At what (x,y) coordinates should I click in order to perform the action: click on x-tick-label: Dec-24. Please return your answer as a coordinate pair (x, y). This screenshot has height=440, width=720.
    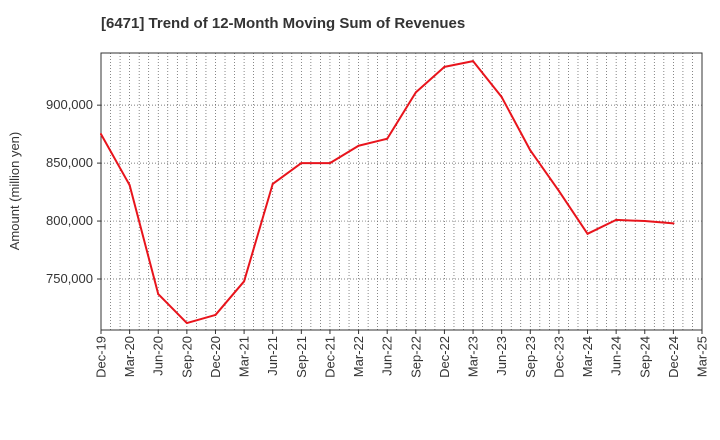
    Looking at the image, I should click on (673, 357).